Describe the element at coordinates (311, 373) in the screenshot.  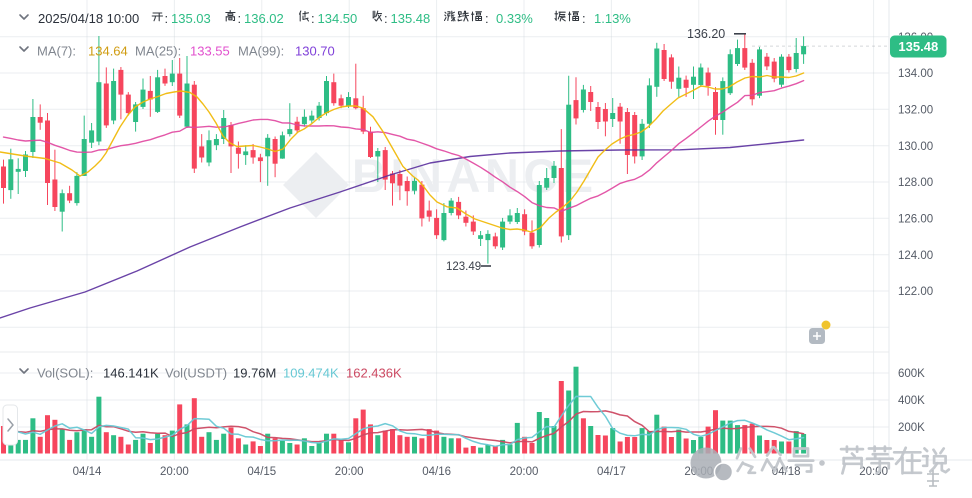
I see `svg-text: 109.474K` at that location.